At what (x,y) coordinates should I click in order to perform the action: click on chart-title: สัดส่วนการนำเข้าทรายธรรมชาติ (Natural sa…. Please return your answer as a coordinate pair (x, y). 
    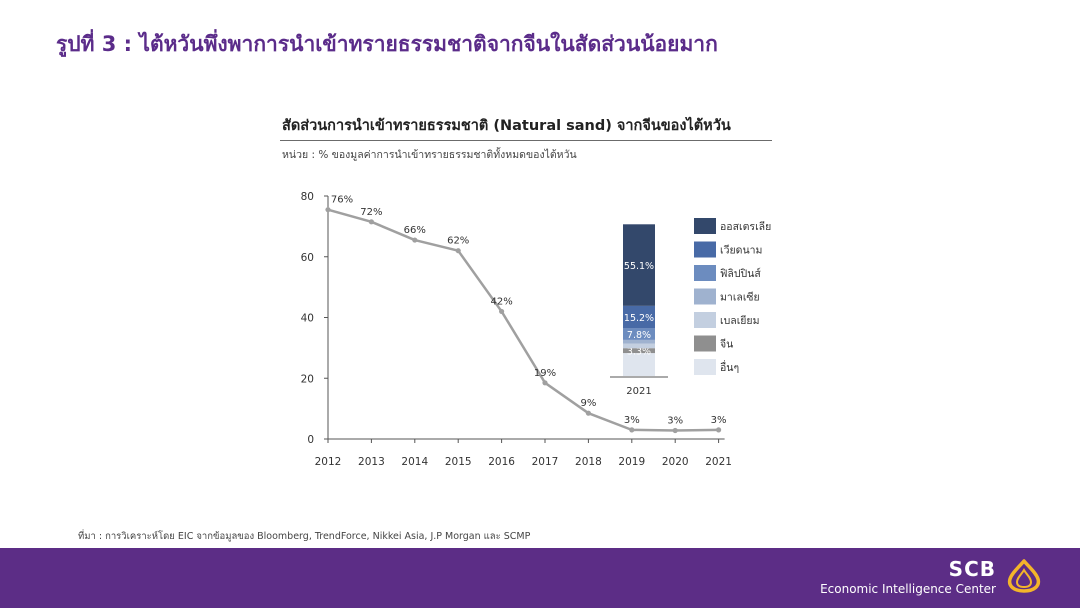
    Looking at the image, I should click on (506, 126).